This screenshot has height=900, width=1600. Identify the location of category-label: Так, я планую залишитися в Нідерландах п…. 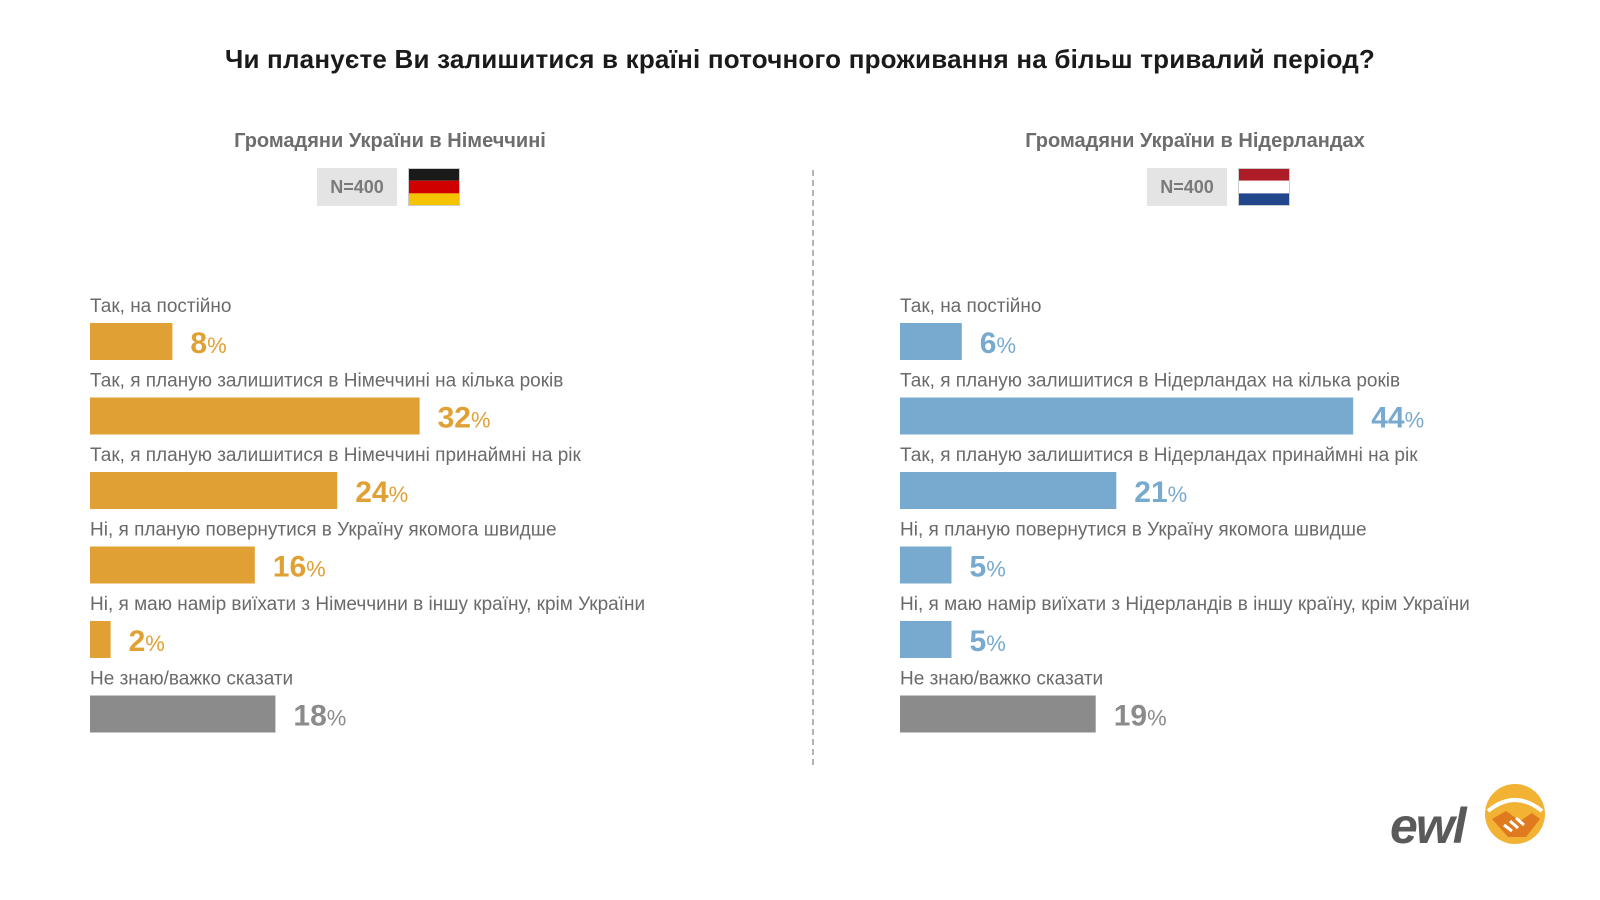
(1159, 455).